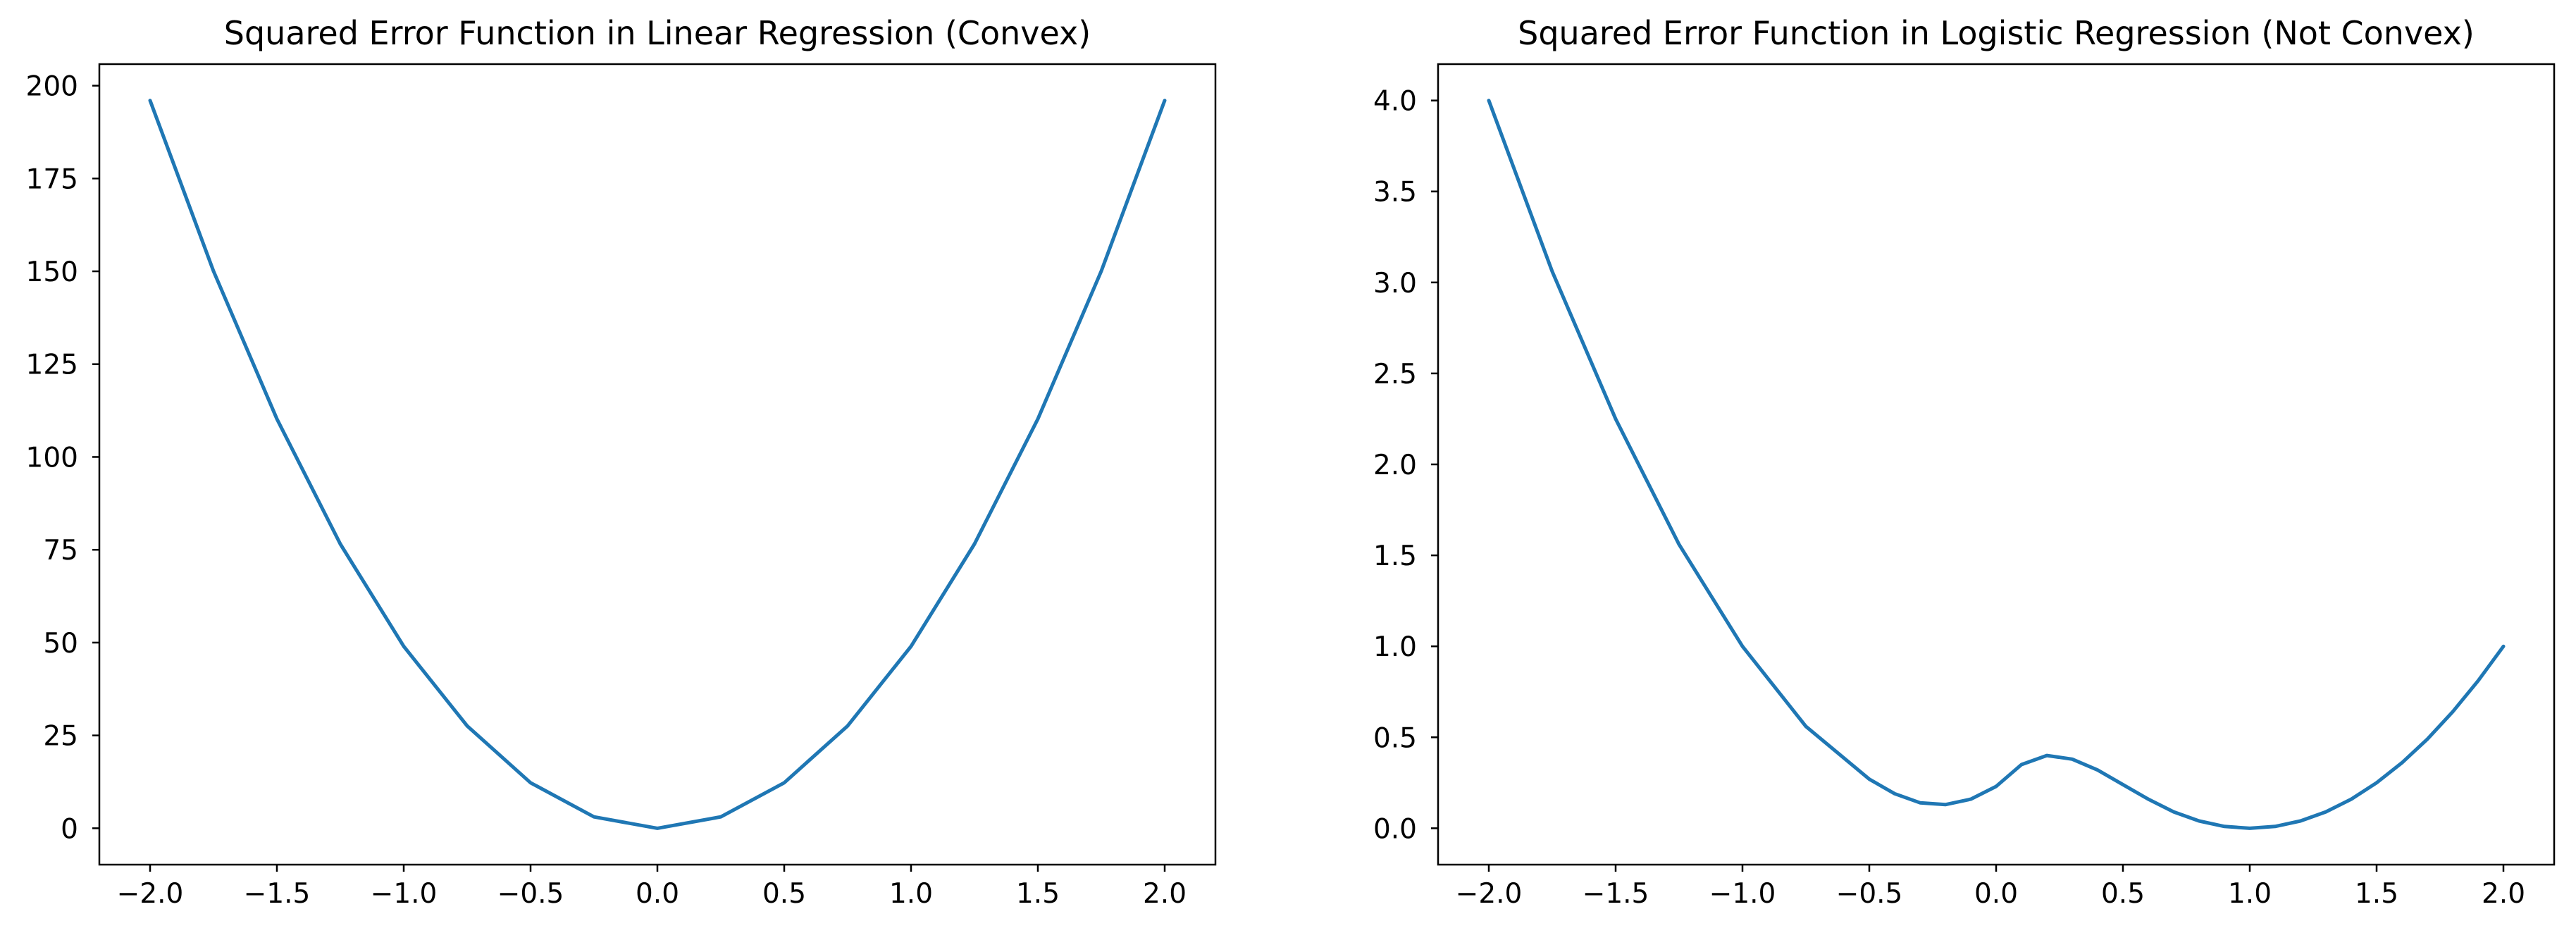 The height and width of the screenshot is (933, 2576). Describe the element at coordinates (1395, 647) in the screenshot. I see `y-tick-label: 1.0` at that location.